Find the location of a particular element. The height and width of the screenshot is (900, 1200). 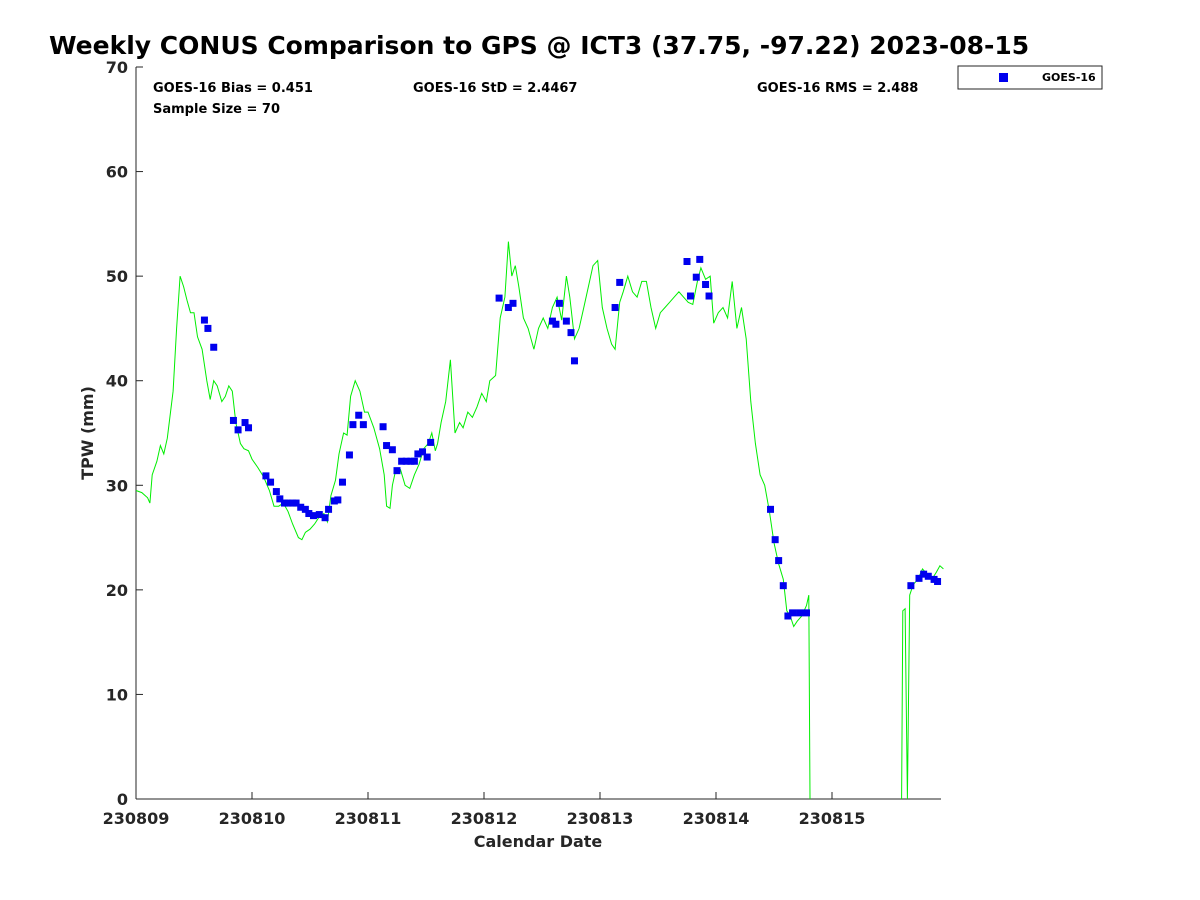

rms-stat: GOES-16 RMS = 2.488 is located at coordinates (837, 88).